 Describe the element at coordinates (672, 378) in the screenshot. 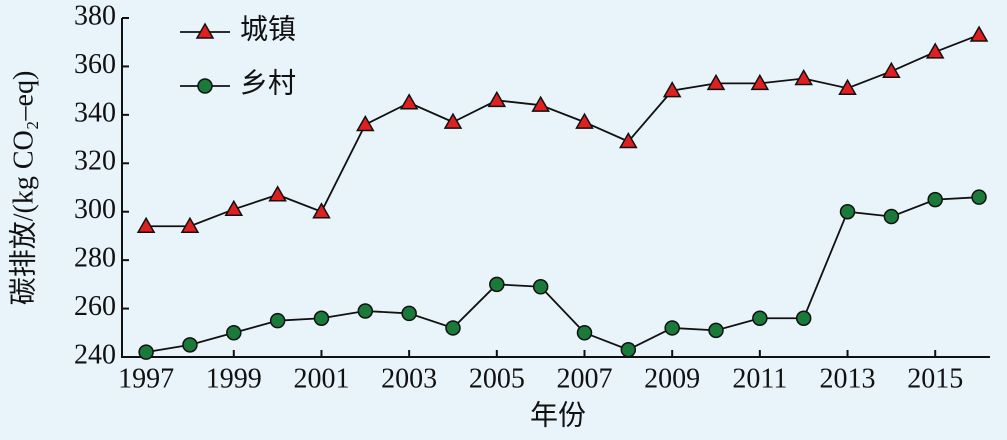

I see `x-tick-label: 2009` at that location.